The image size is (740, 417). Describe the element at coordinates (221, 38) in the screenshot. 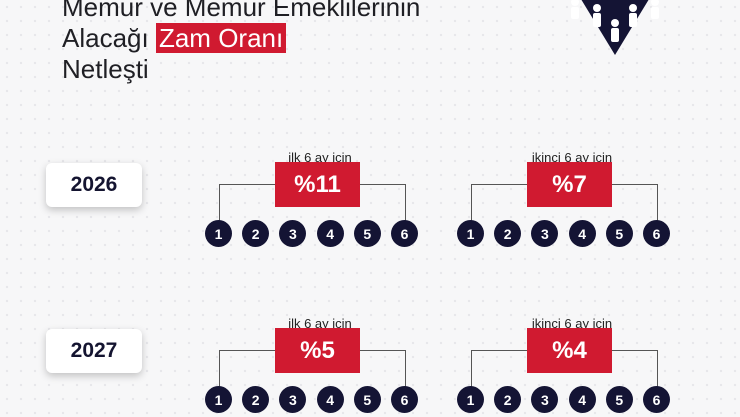

I see `headline-highlight: Zam Oranı` at that location.